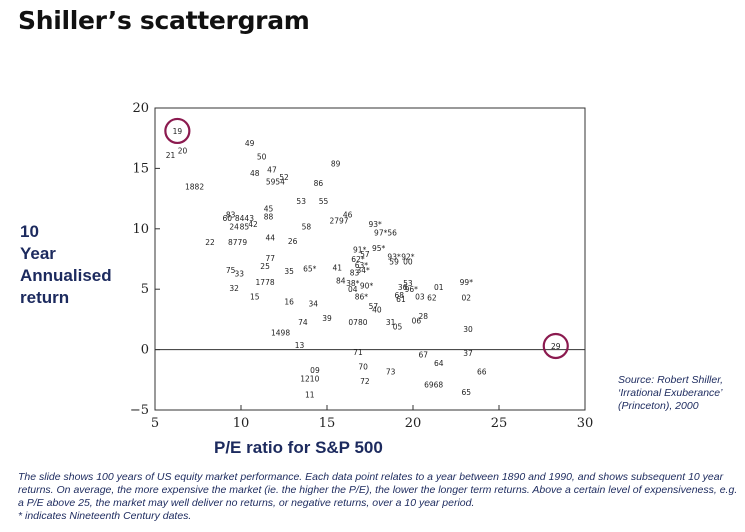  I want to click on point-label: 58, so click(307, 226).